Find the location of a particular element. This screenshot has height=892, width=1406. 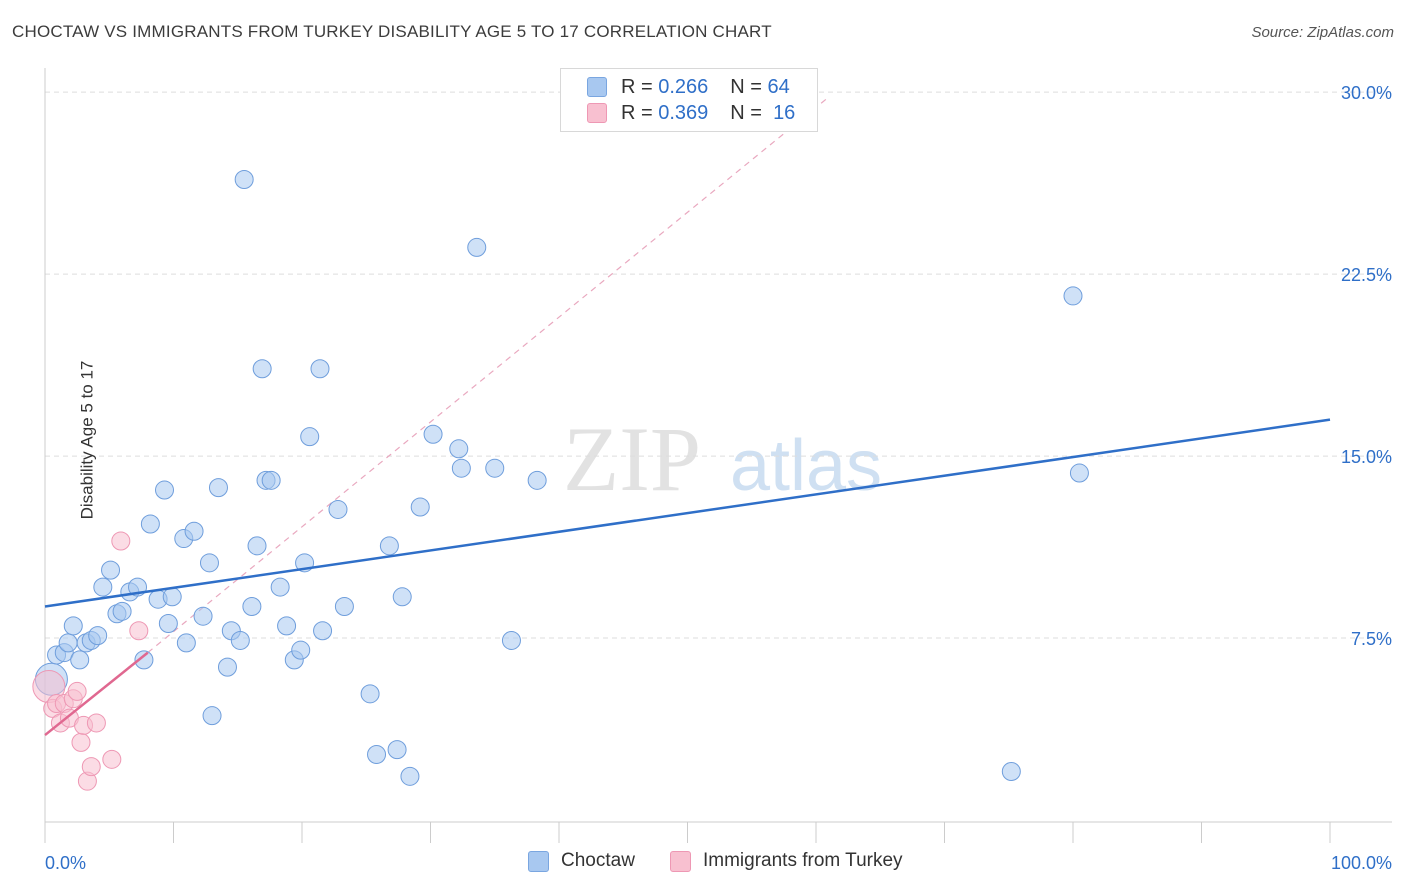

legend-r-value: 0.266 is located at coordinates (683, 86).